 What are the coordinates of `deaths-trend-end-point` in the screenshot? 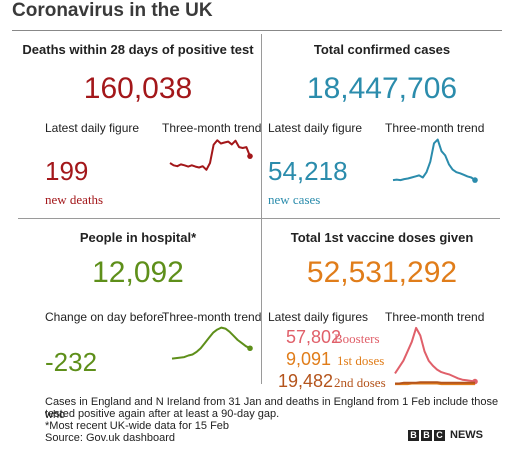 It's located at (250, 156).